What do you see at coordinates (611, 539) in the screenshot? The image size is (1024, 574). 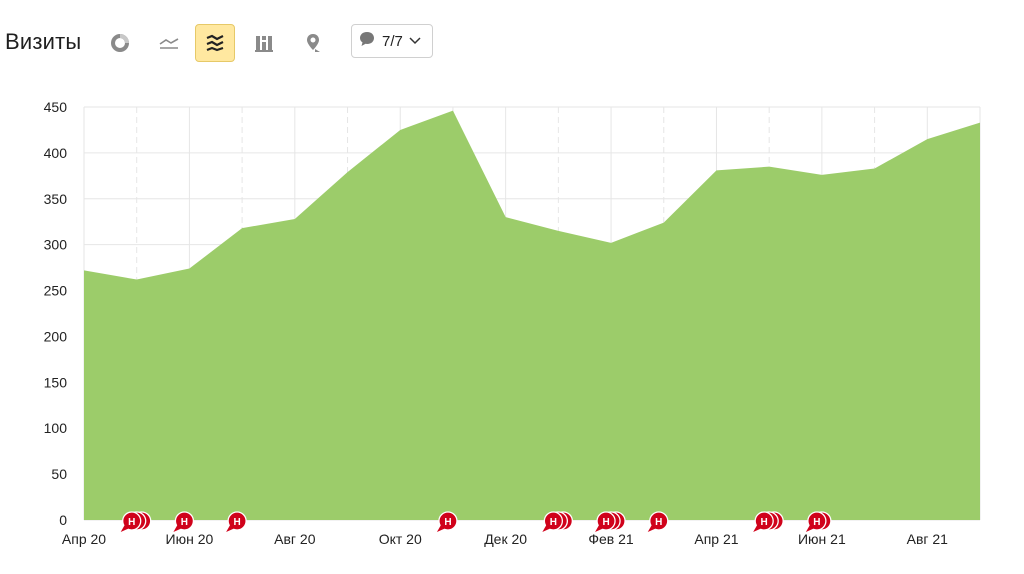 I see `x-tick-label: Фев 21` at bounding box center [611, 539].